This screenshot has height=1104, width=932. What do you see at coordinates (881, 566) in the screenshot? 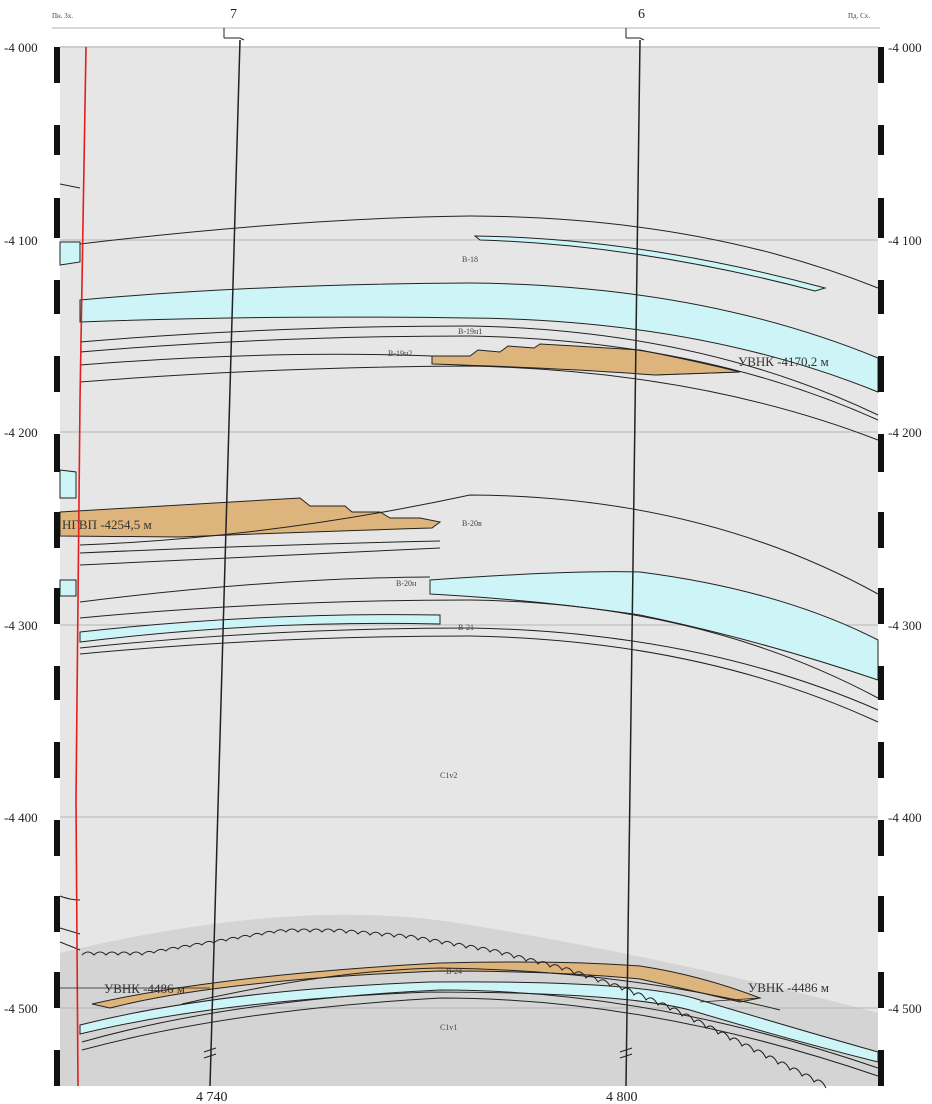
I see `right-scale-bar` at bounding box center [881, 566].